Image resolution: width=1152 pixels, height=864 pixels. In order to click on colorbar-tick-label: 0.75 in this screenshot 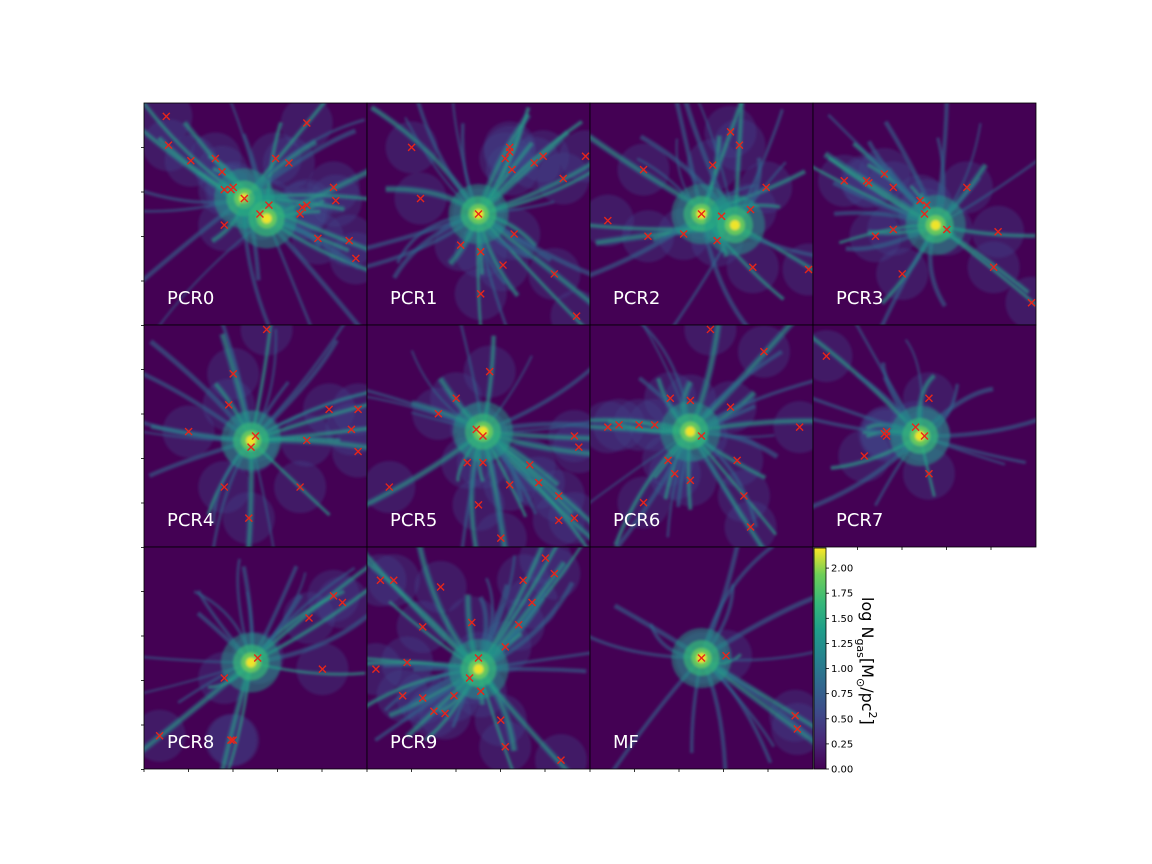, I will do `click(842, 694)`.